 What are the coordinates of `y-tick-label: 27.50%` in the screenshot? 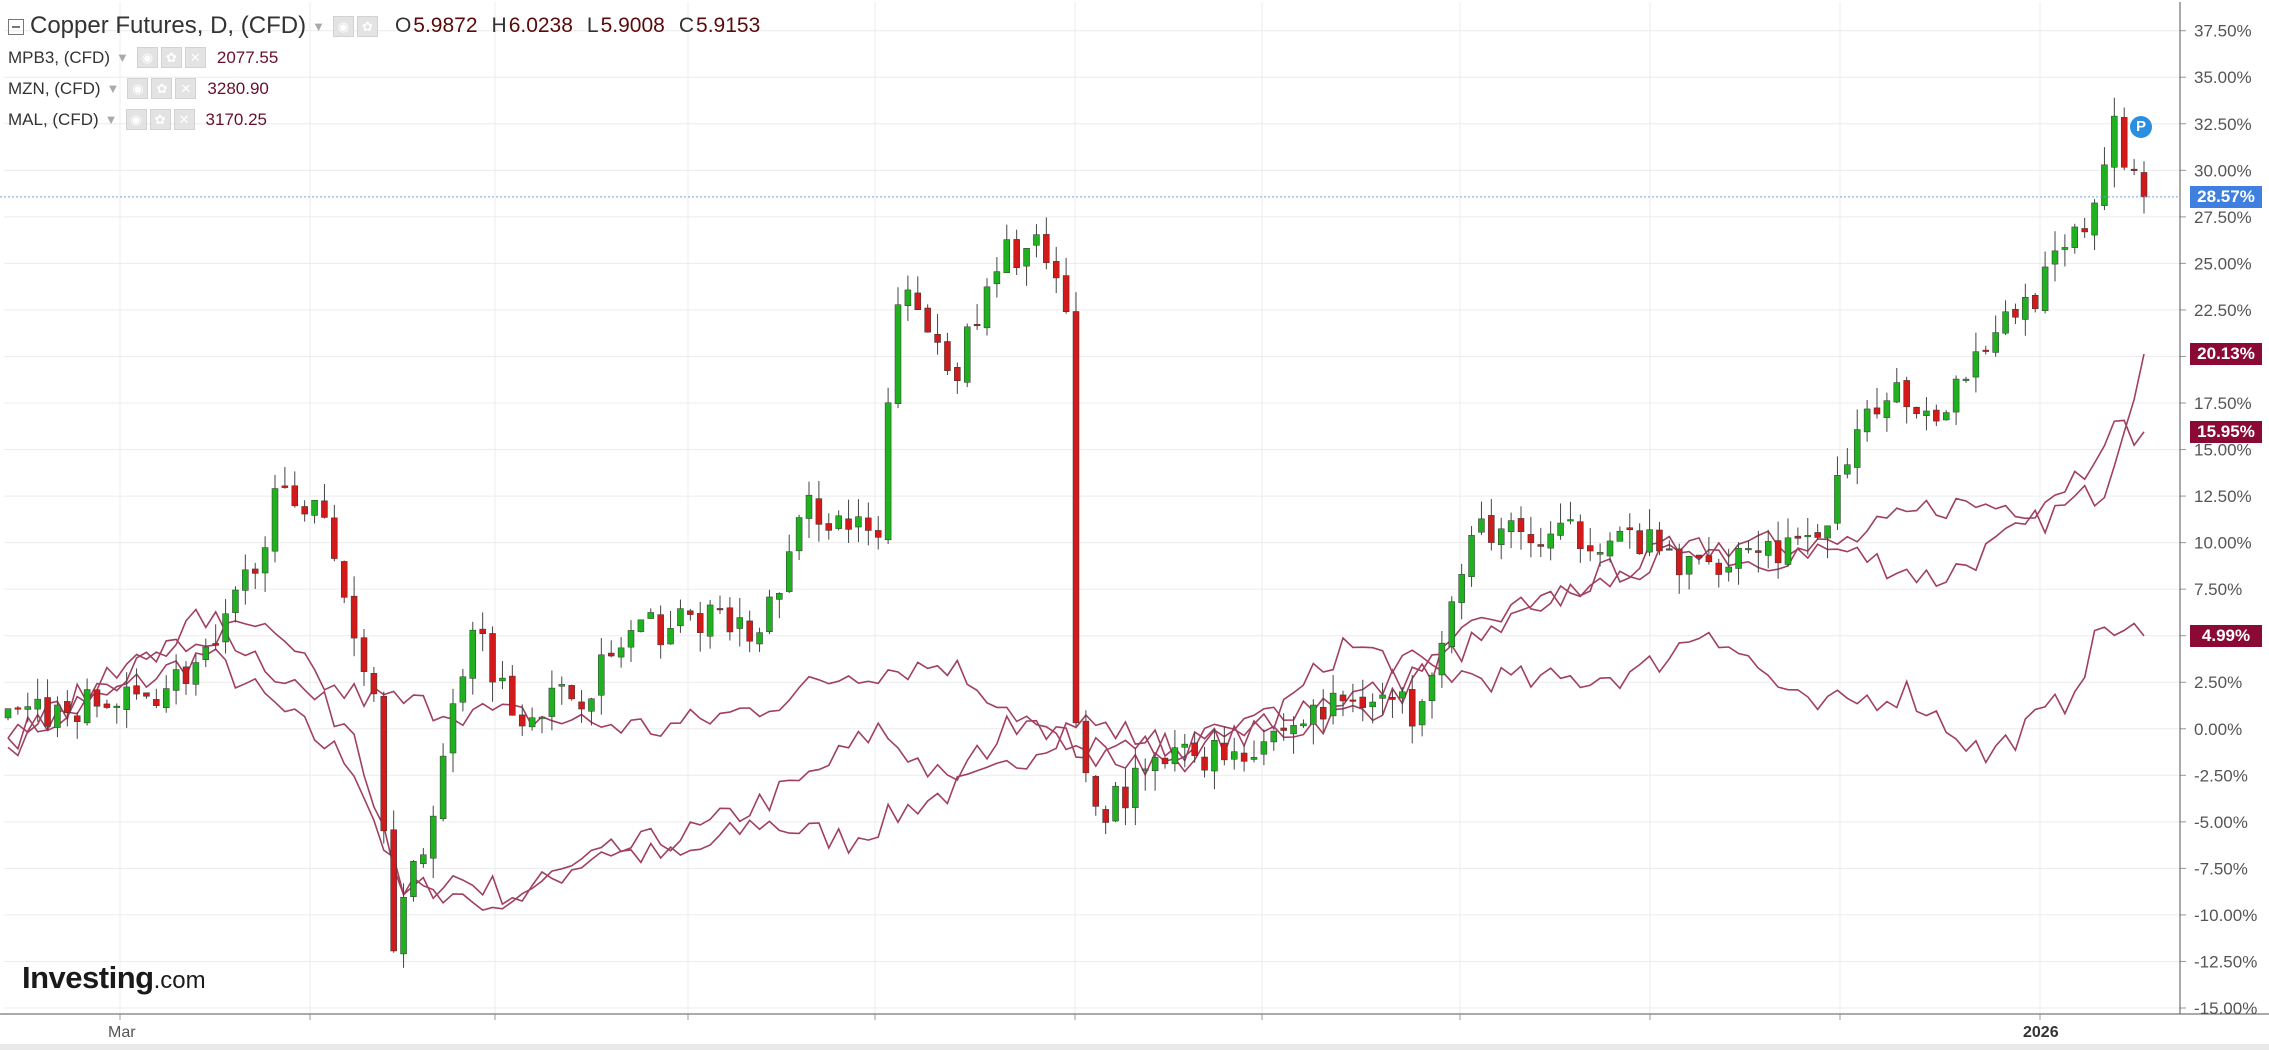 It's located at (2223, 217).